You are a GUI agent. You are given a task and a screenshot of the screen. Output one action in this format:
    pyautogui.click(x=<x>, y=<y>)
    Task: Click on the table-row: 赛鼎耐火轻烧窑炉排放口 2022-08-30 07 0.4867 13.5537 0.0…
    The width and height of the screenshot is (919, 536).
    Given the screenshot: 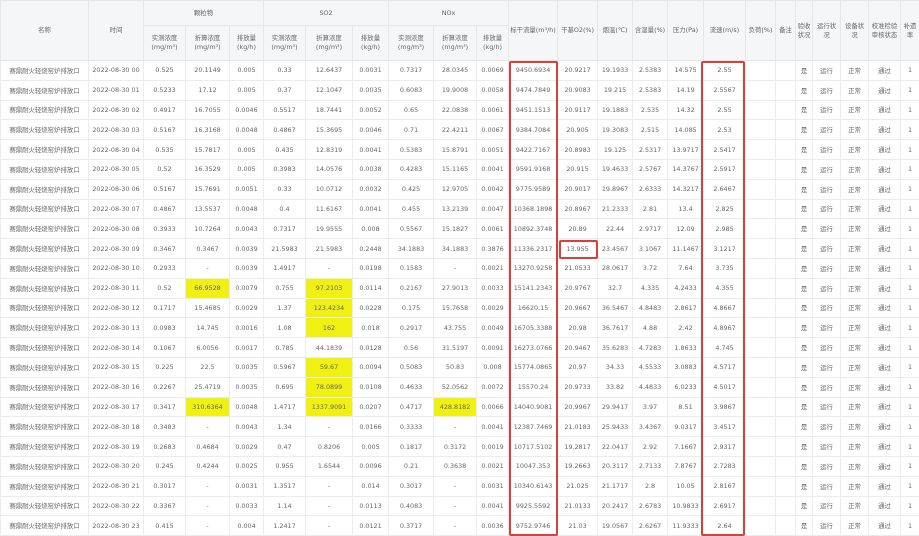 What is the action you would take?
    pyautogui.click(x=459, y=209)
    